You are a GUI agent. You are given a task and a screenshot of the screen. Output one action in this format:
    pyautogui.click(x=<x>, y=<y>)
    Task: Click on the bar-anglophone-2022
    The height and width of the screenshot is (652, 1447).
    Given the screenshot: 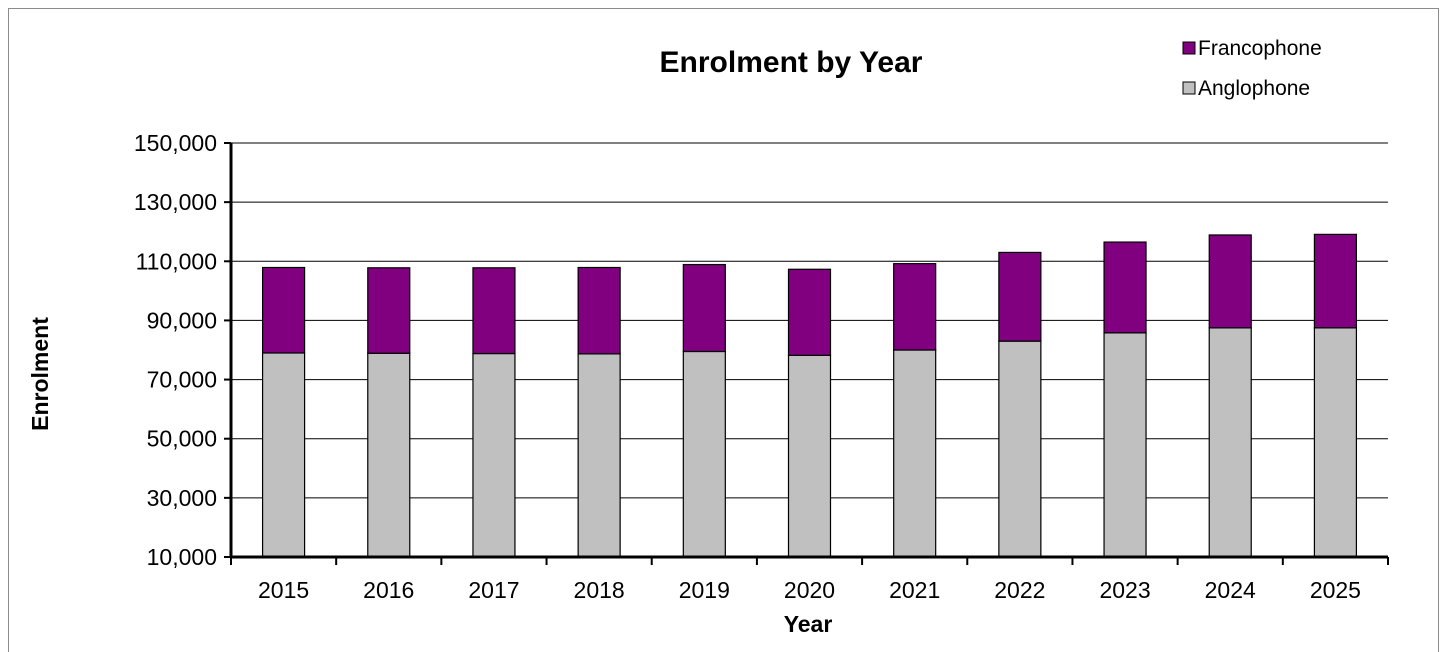 What is the action you would take?
    pyautogui.click(x=1020, y=449)
    